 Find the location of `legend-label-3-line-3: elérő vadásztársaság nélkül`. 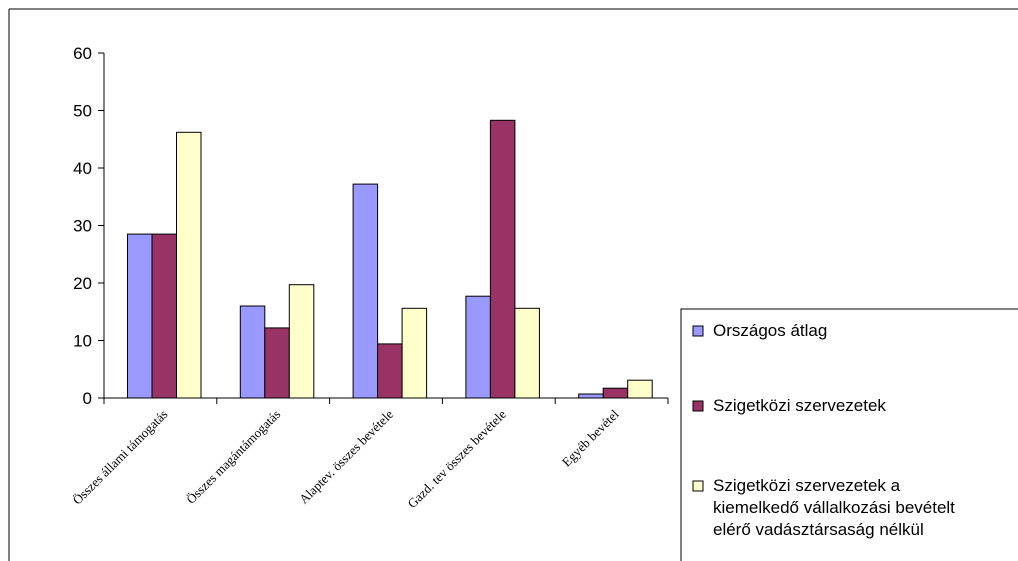

legend-label-3-line-3: elérő vadásztársaság nélkül is located at coordinates (818, 529).